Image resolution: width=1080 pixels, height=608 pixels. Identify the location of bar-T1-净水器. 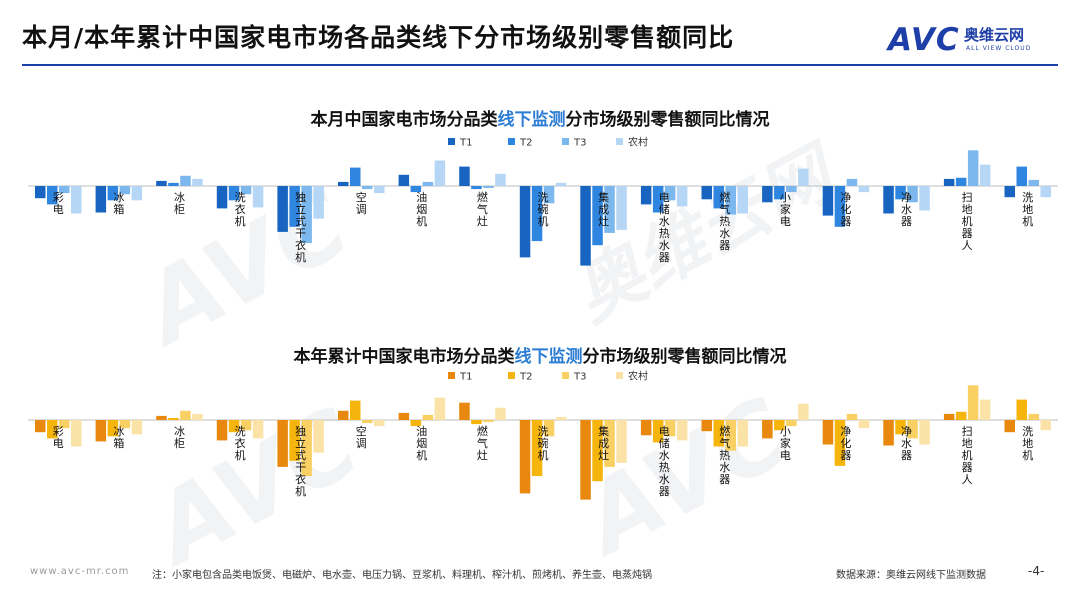
(888, 433).